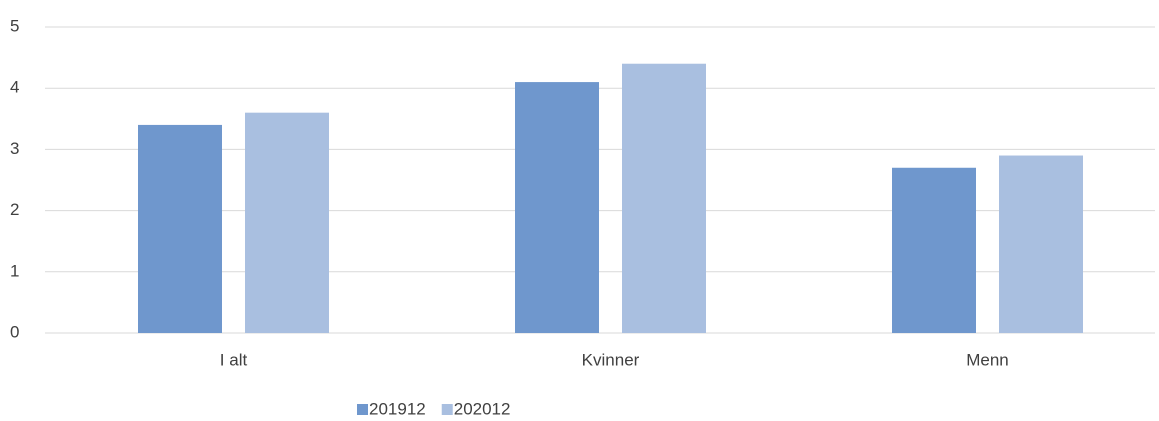  Describe the element at coordinates (14, 270) in the screenshot. I see `y-tick-label: 1` at that location.